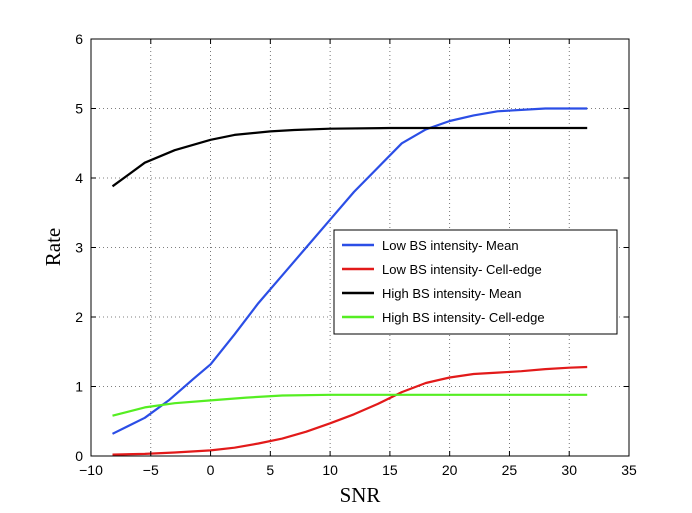 The image size is (692, 513). I want to click on x-tick-label: 25, so click(510, 470).